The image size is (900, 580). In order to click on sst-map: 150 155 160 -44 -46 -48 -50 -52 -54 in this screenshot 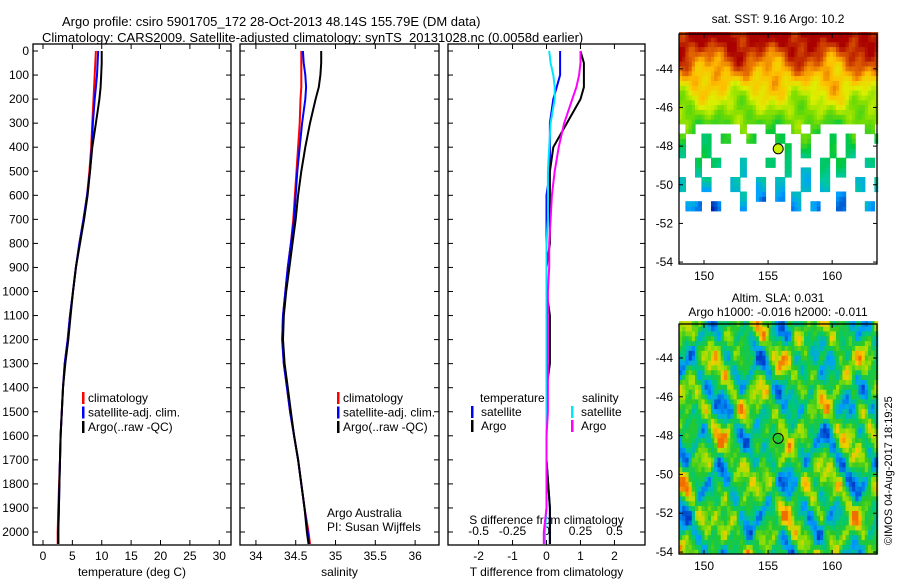, I will do `click(767, 157)`.